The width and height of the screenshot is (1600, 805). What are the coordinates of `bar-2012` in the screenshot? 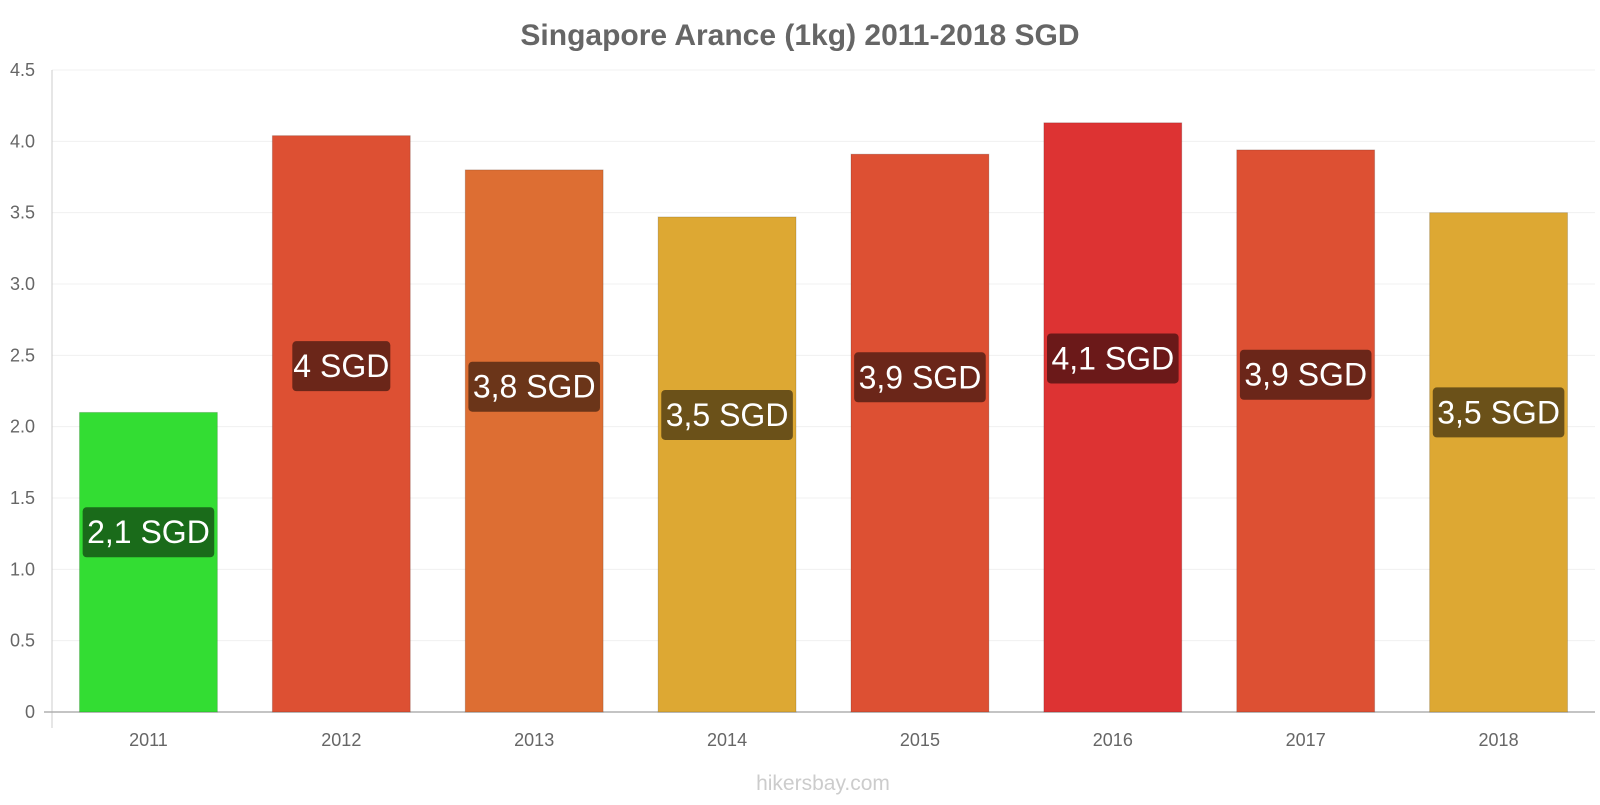 It's located at (341, 424).